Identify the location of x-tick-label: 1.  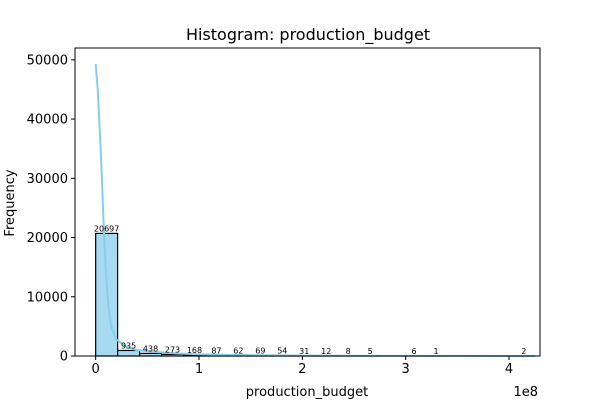
(199, 369).